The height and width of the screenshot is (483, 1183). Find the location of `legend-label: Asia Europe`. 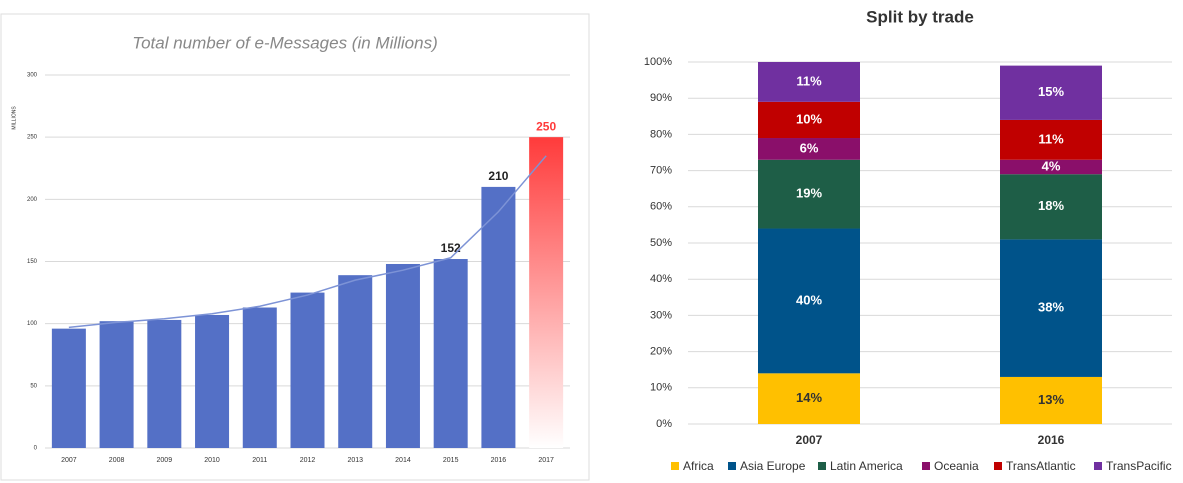

legend-label: Asia Europe is located at coordinates (773, 466).